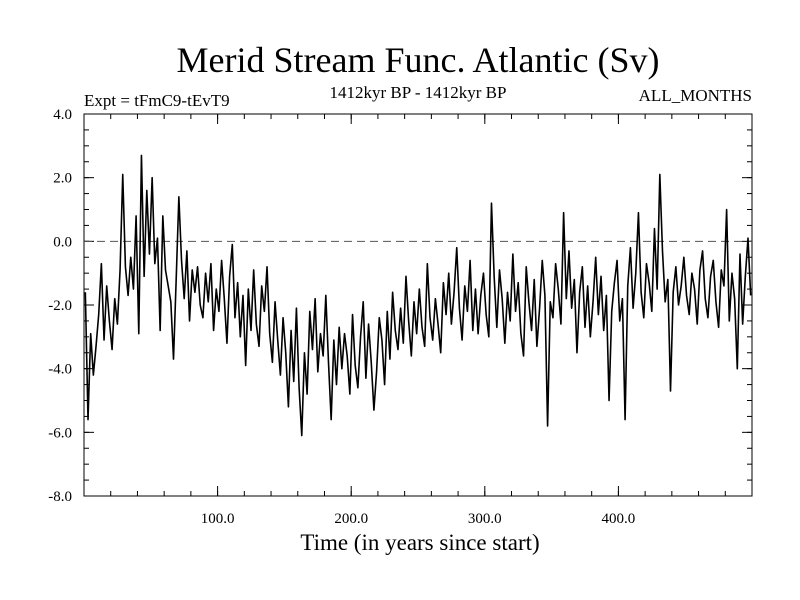 The width and height of the screenshot is (800, 600). I want to click on y-tick-label: -8.0, so click(60, 497).